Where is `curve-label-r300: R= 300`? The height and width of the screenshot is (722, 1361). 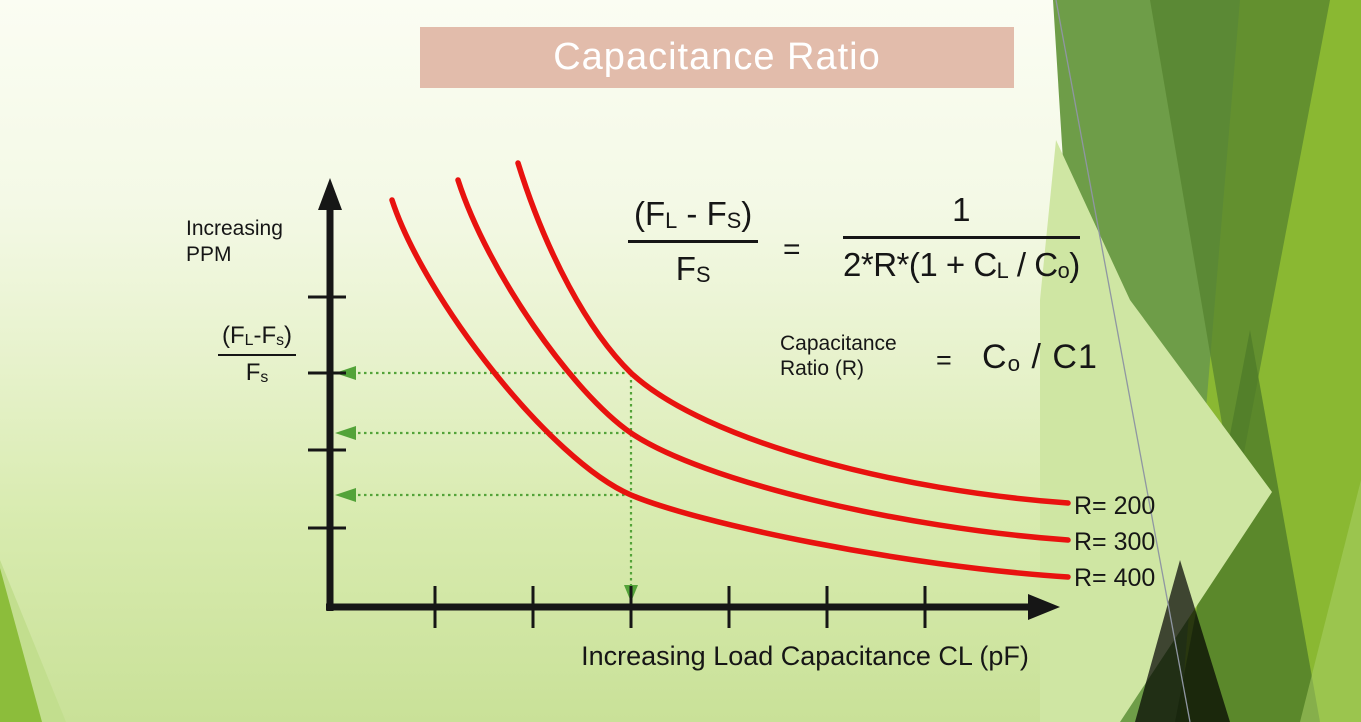 curve-label-r300: R= 300 is located at coordinates (1115, 542).